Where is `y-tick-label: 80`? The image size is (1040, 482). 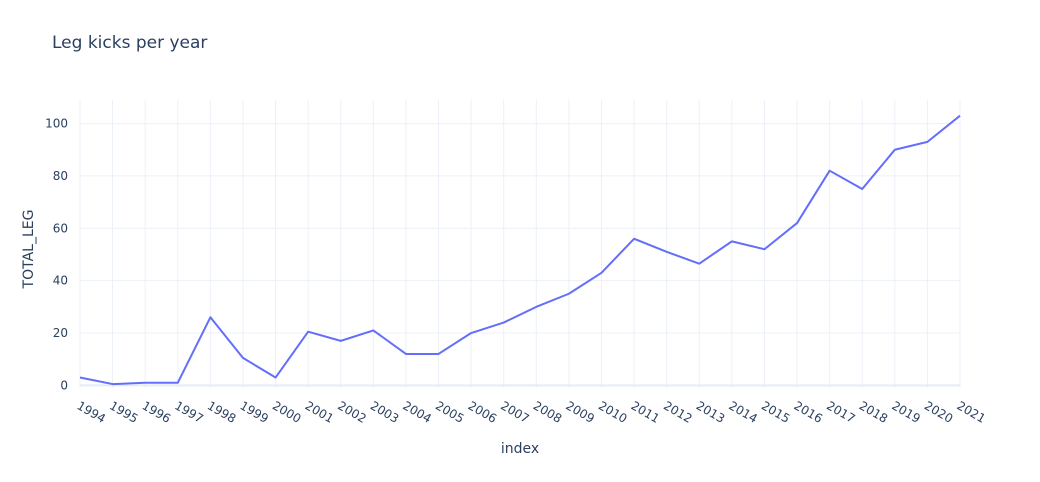 y-tick-label: 80 is located at coordinates (60, 176).